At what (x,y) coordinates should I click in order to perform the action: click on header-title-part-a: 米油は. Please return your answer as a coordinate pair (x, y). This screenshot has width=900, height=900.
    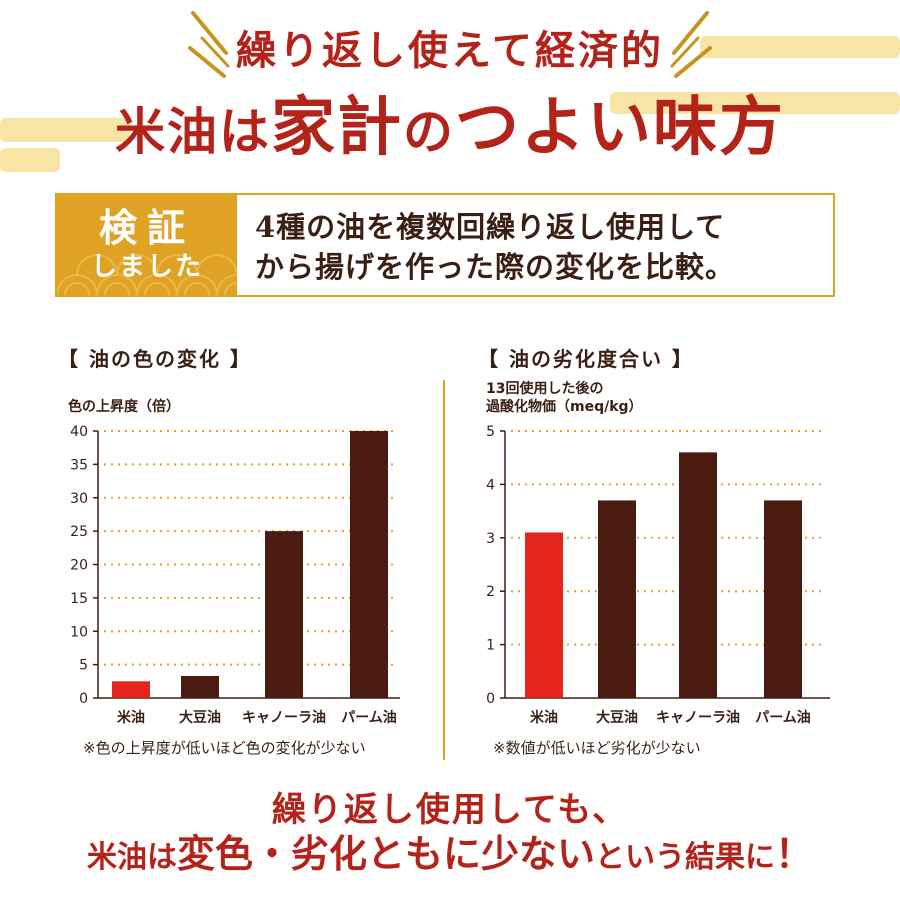
    Looking at the image, I should click on (193, 131).